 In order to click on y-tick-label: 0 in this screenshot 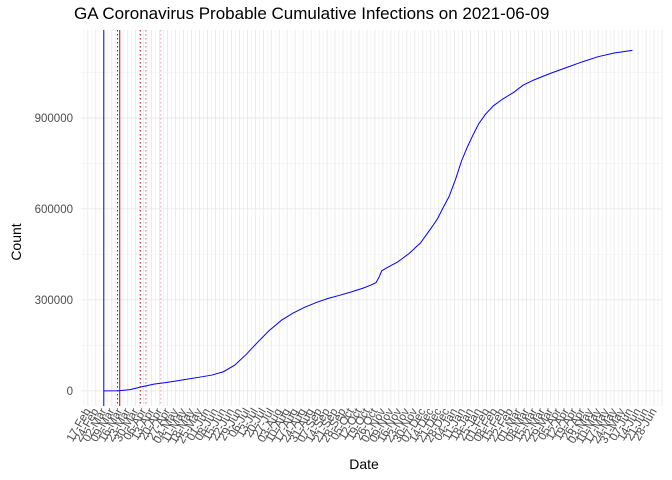, I will do `click(70, 392)`.